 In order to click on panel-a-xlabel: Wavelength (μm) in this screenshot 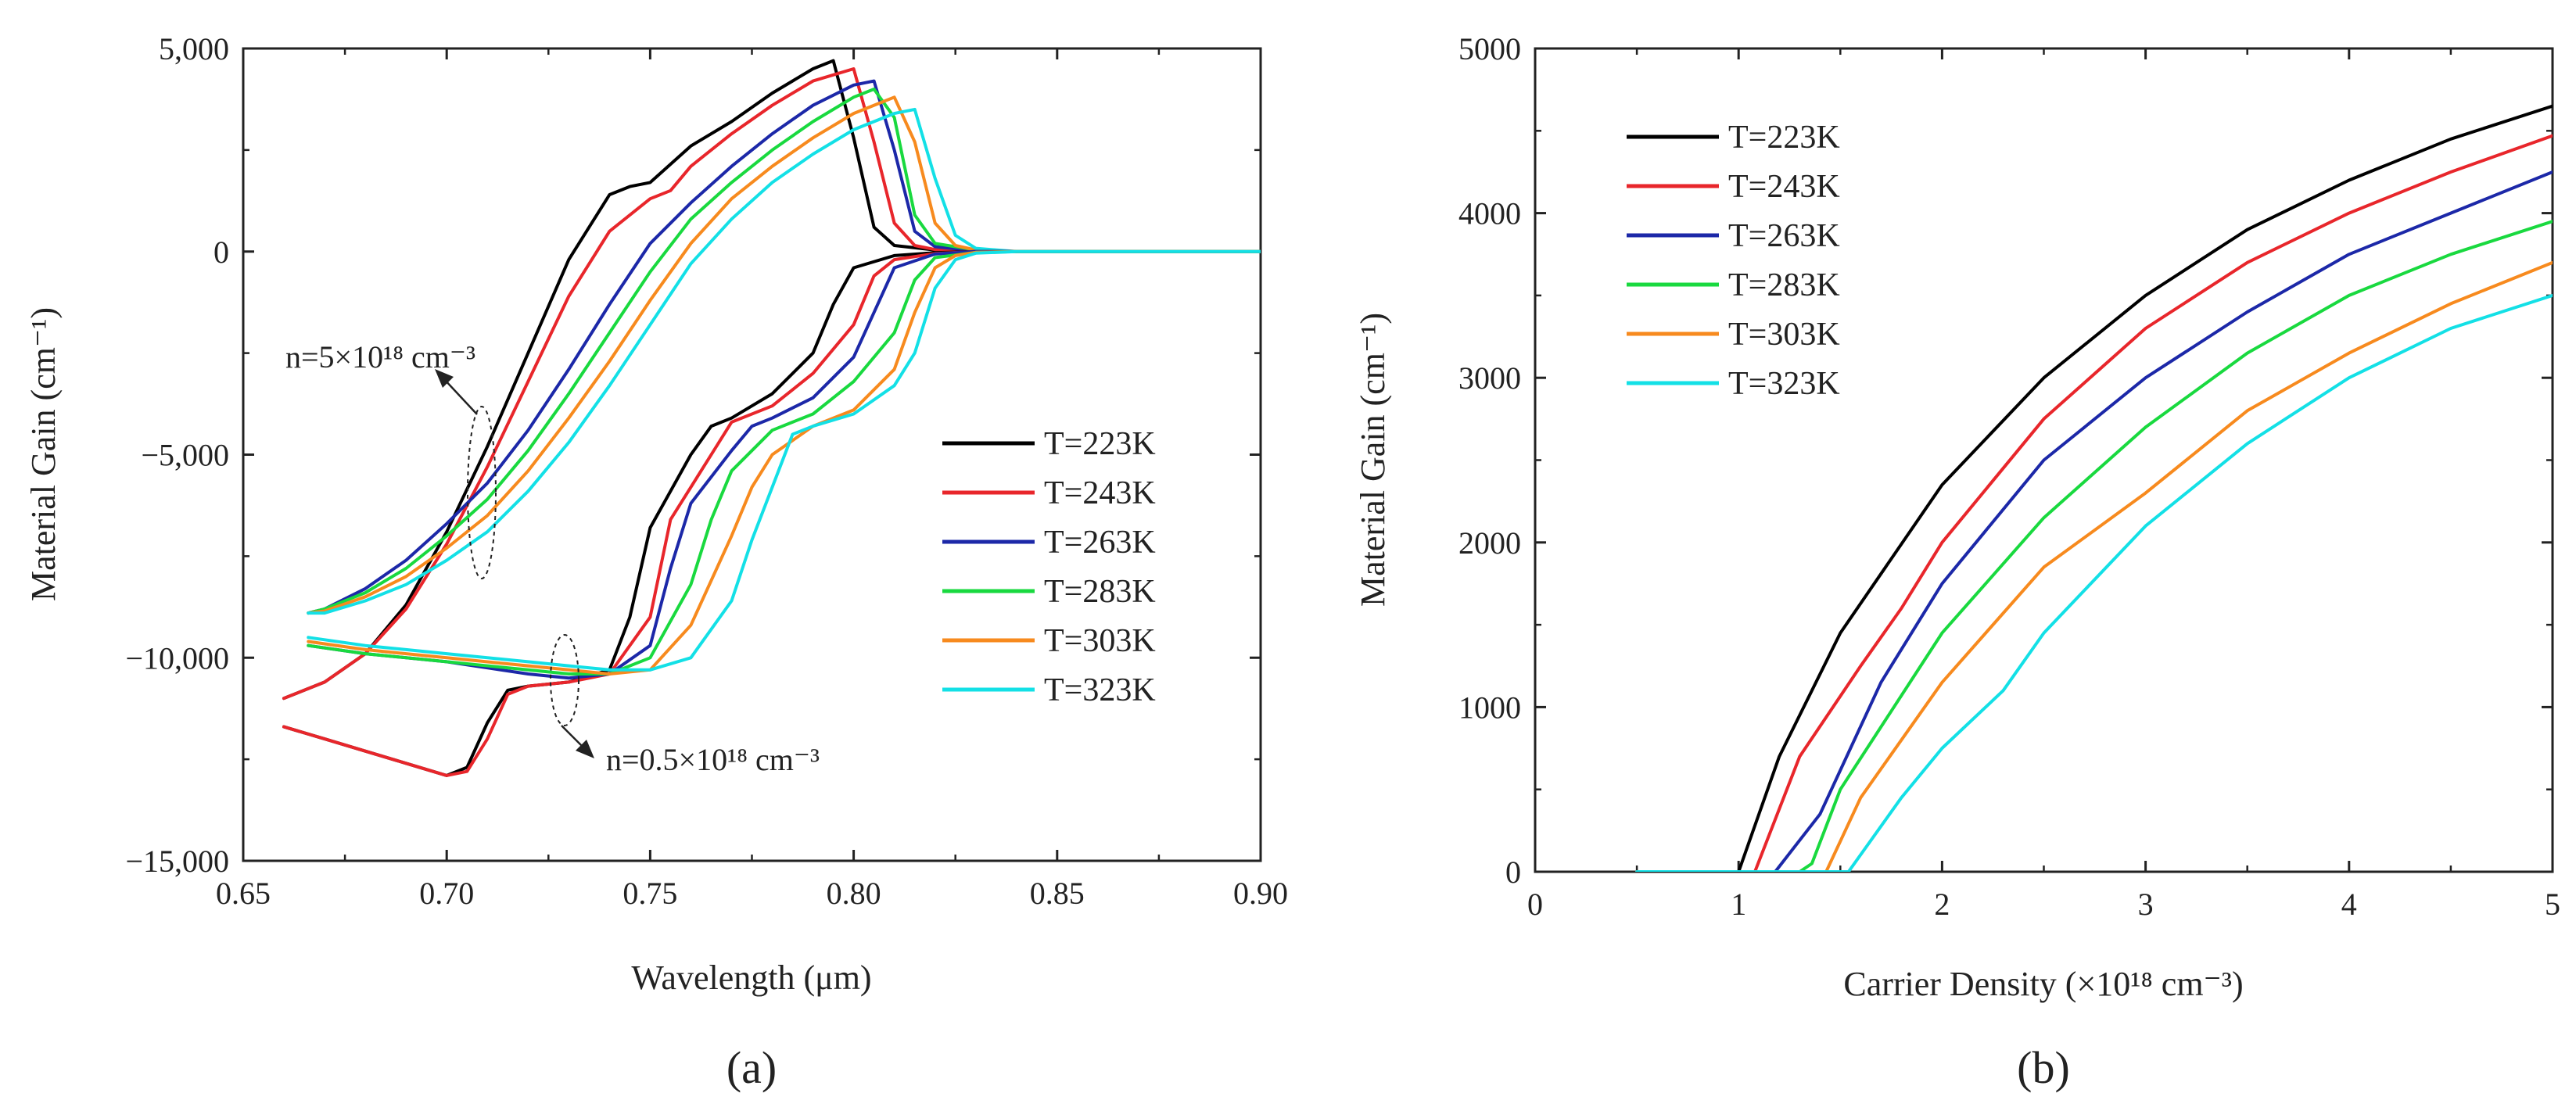, I will do `click(751, 978)`.